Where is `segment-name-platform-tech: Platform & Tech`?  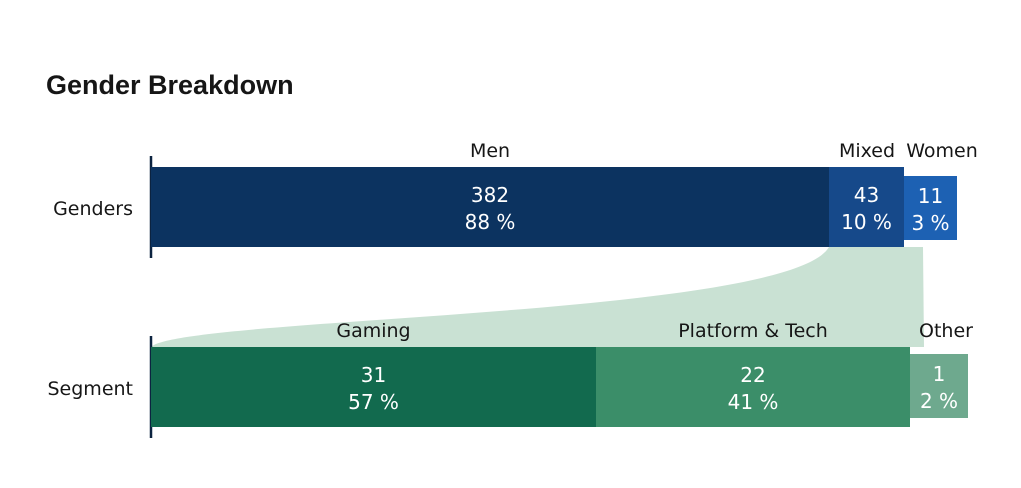
segment-name-platform-tech: Platform & Tech is located at coordinates (753, 331).